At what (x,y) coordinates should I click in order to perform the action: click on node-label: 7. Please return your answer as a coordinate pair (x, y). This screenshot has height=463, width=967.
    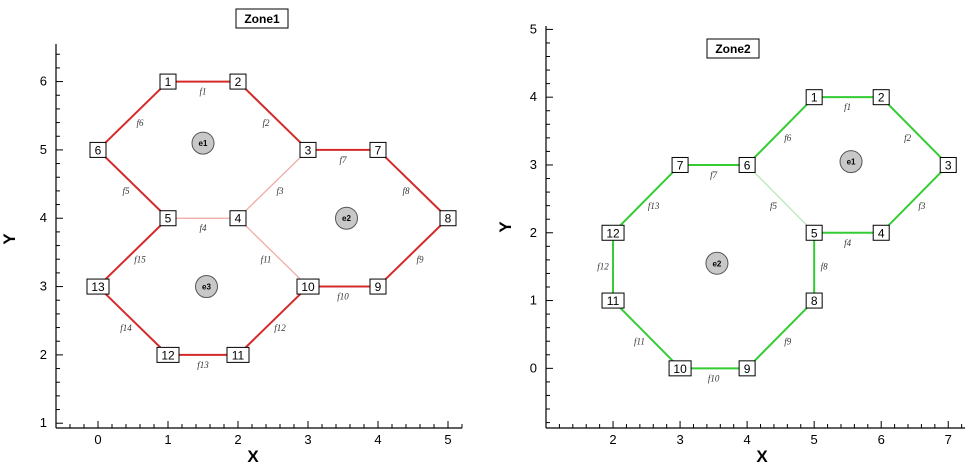
    Looking at the image, I should click on (378, 150).